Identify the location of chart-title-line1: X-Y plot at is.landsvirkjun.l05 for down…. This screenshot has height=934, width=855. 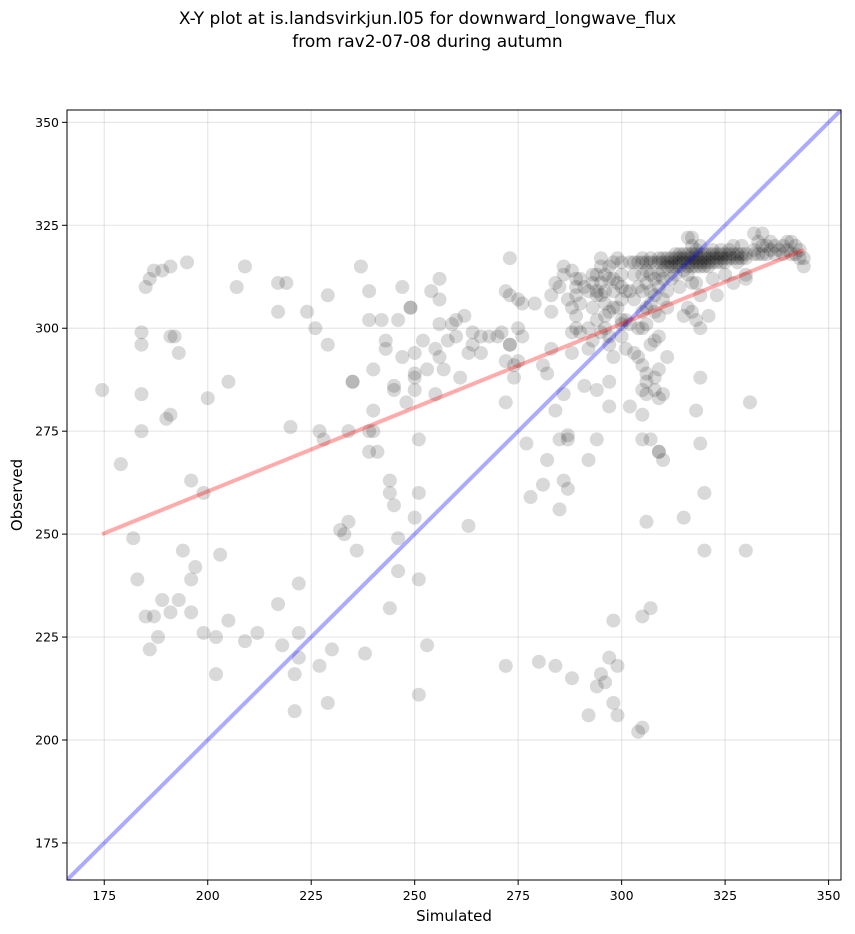
(427, 19).